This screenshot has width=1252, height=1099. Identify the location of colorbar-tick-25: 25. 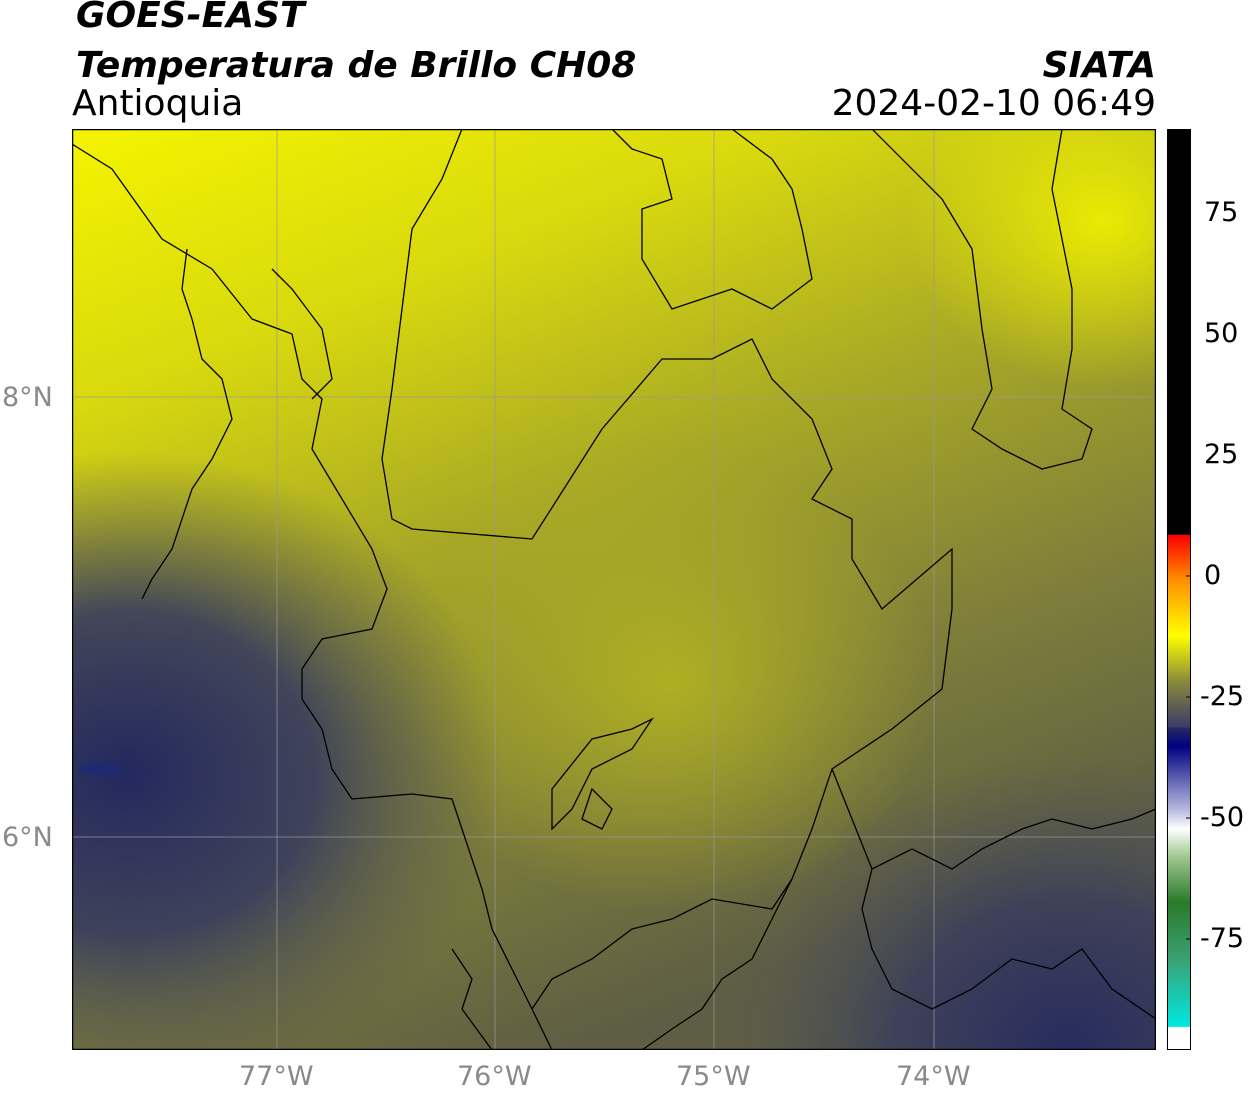
(1221, 454).